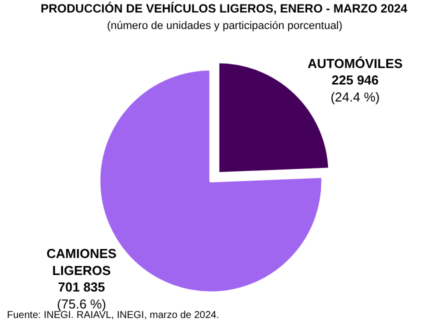 The width and height of the screenshot is (448, 327). I want to click on data-label: 225 946 (24.4 %), so click(355, 88).